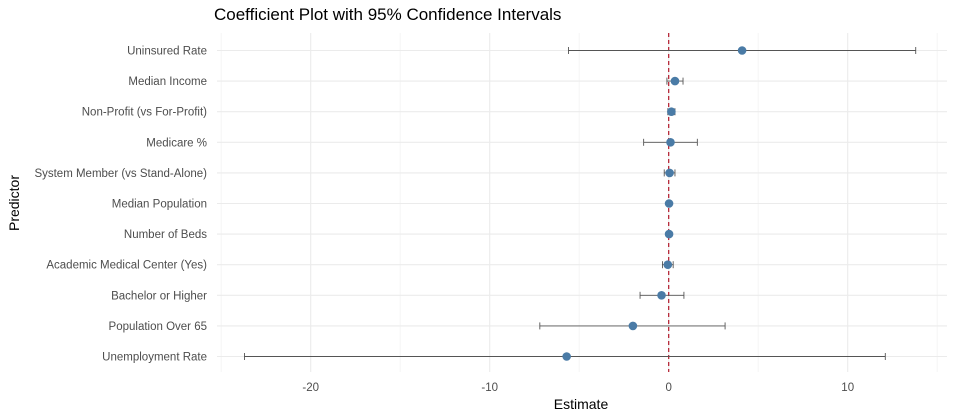 The width and height of the screenshot is (955, 419). I want to click on y-tick-label: Population Over 65, so click(158, 327).